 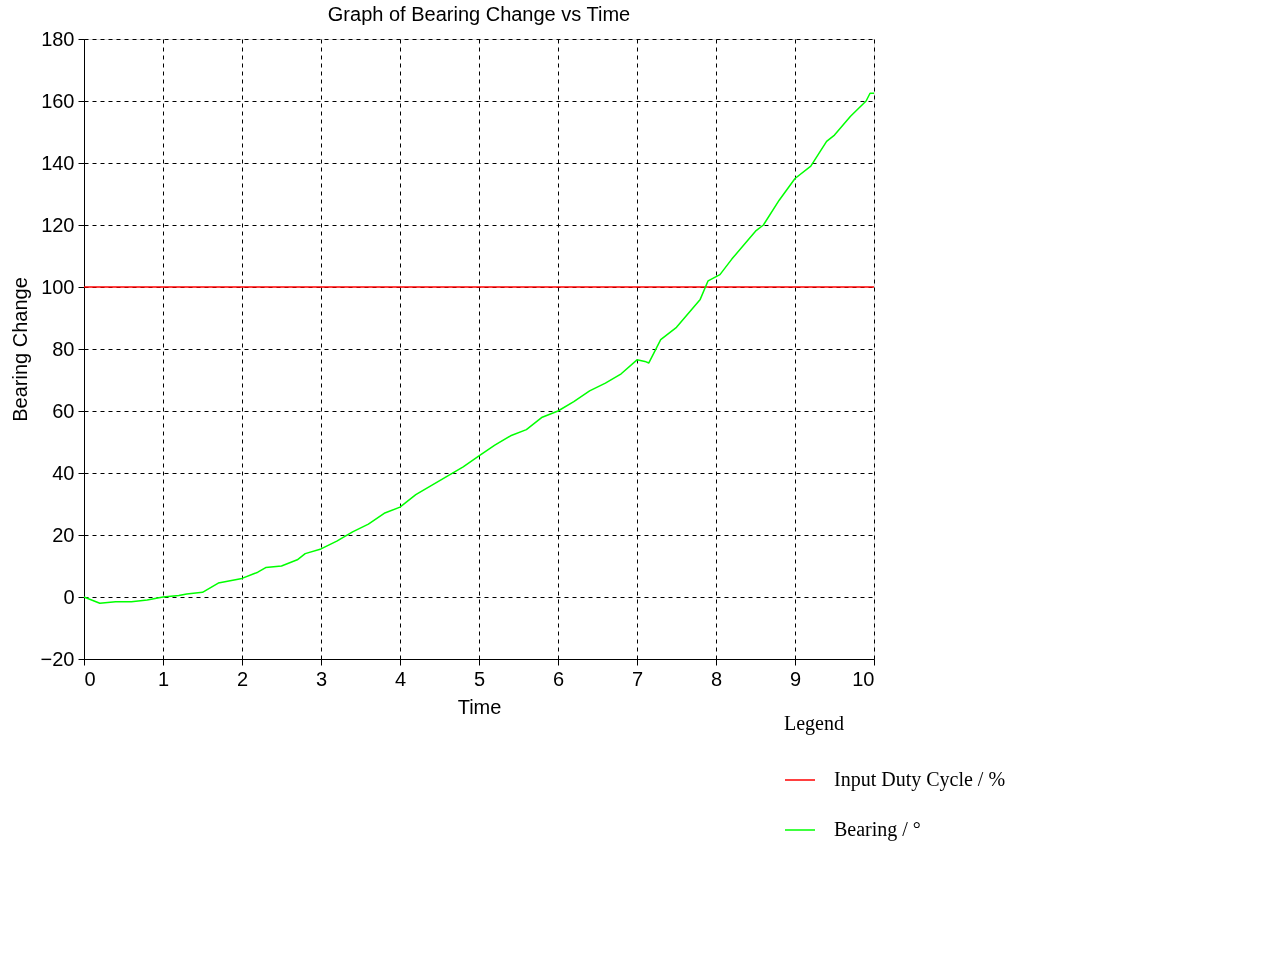 What do you see at coordinates (558, 678) in the screenshot?
I see `x-tick-label: 6` at bounding box center [558, 678].